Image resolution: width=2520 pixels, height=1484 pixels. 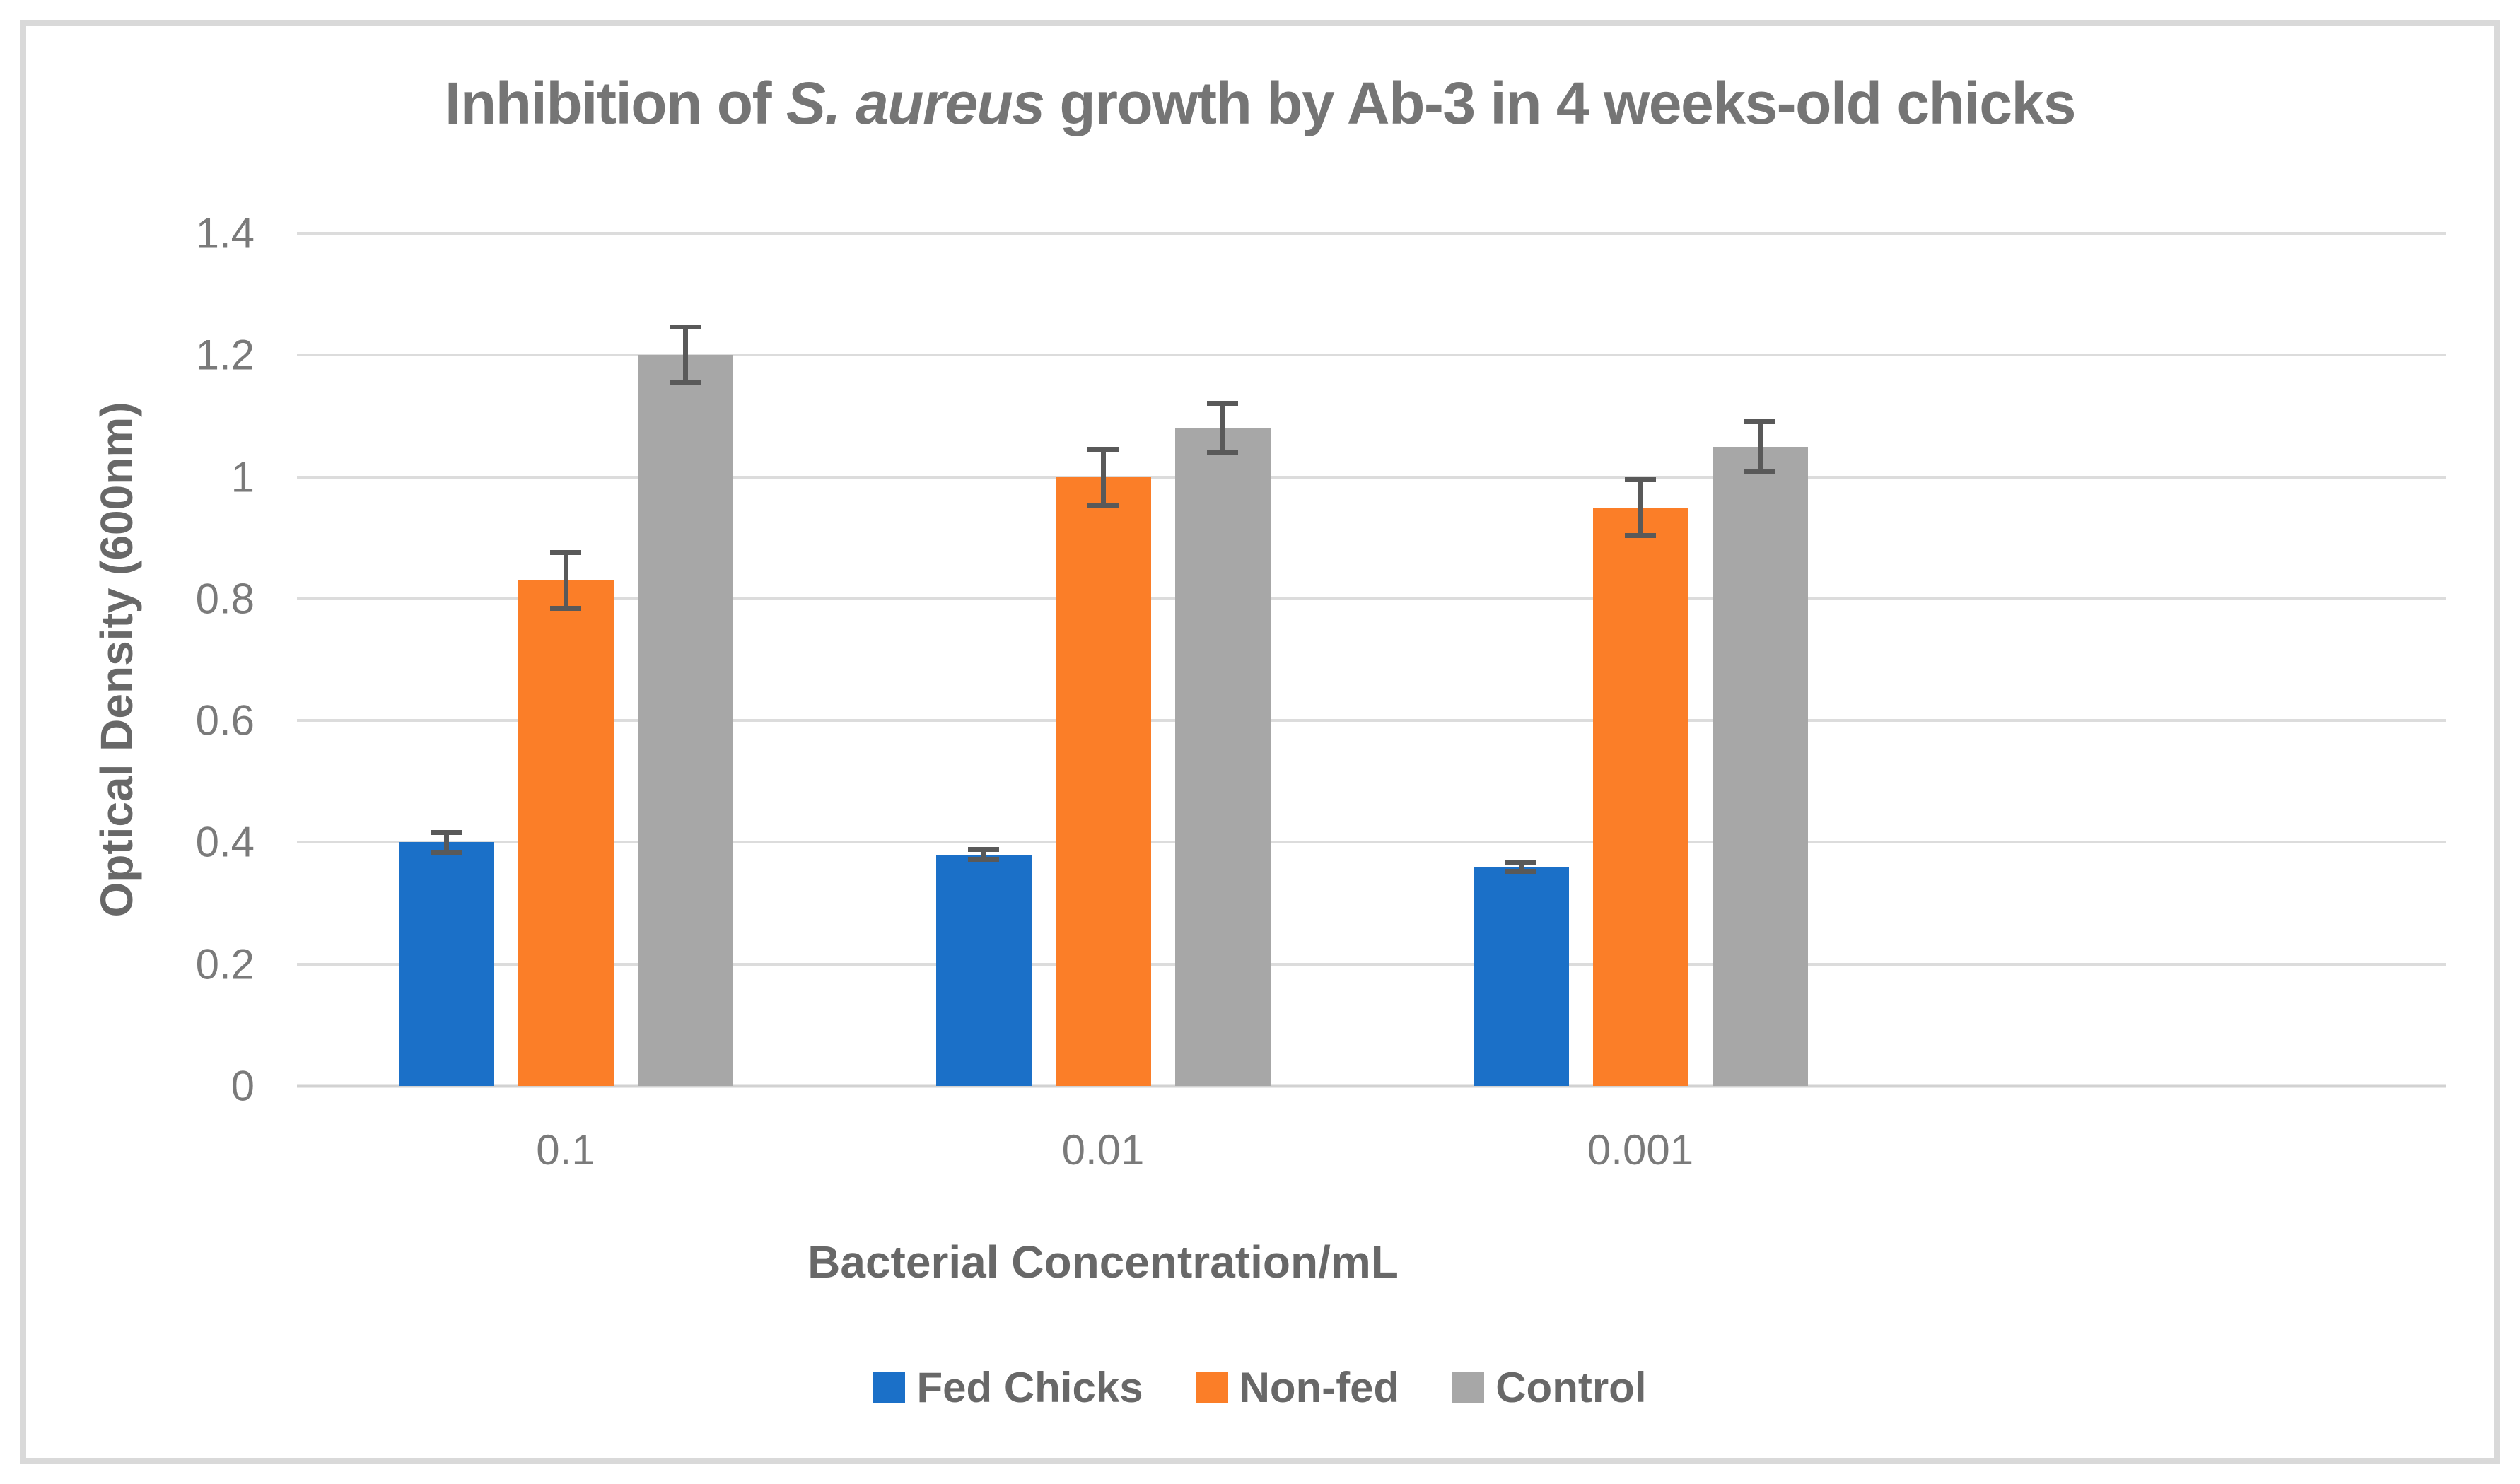 I want to click on legend-label: Non-fed, so click(x=1319, y=1387).